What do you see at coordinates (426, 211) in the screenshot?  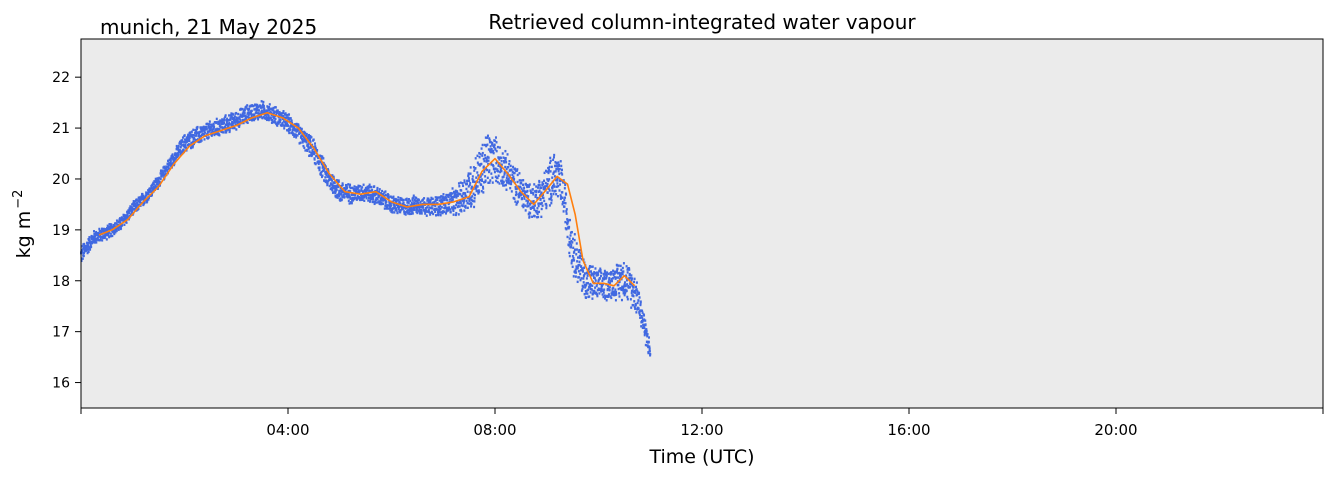 I see `scatter-point-1944` at bounding box center [426, 211].